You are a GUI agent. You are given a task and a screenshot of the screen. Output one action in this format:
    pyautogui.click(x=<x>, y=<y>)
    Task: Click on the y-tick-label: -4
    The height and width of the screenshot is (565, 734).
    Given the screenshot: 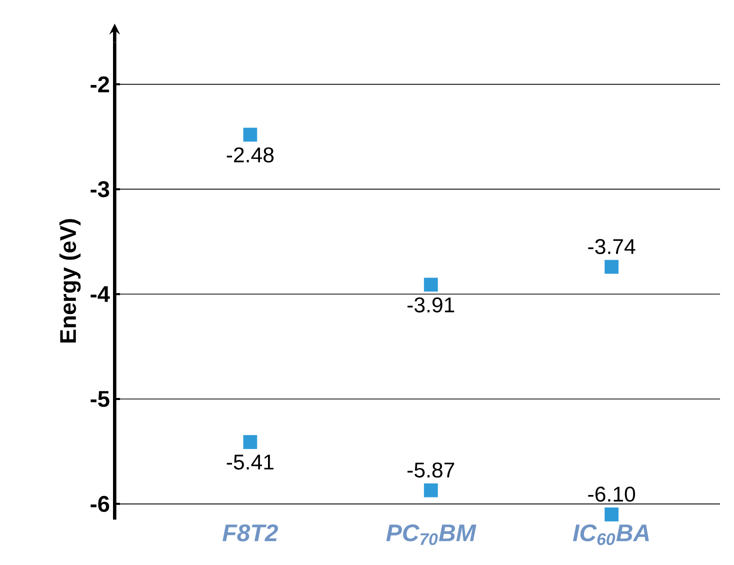 What is the action you would take?
    pyautogui.click(x=100, y=294)
    